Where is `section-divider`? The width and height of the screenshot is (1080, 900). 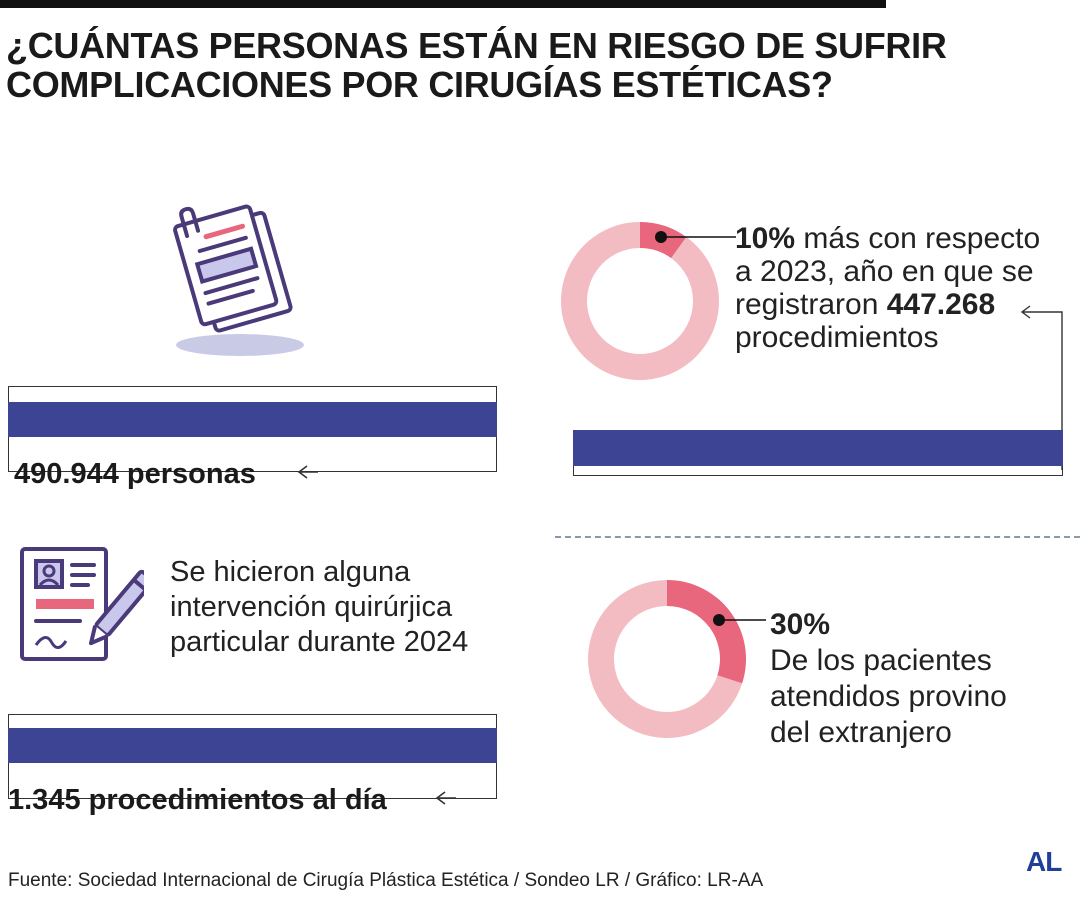 section-divider is located at coordinates (817, 537).